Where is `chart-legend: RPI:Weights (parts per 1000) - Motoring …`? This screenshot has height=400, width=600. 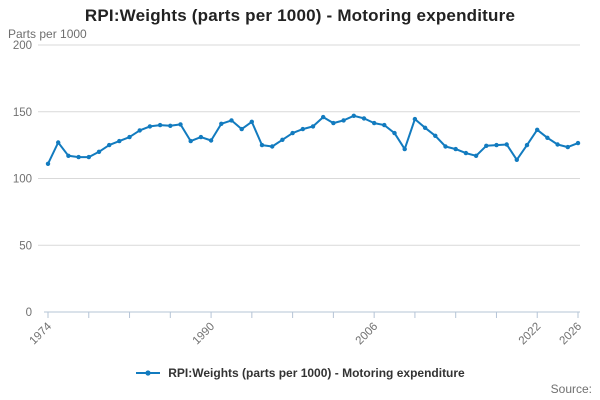 chart-legend: RPI:Weights (parts per 1000) - Motoring … is located at coordinates (300, 373).